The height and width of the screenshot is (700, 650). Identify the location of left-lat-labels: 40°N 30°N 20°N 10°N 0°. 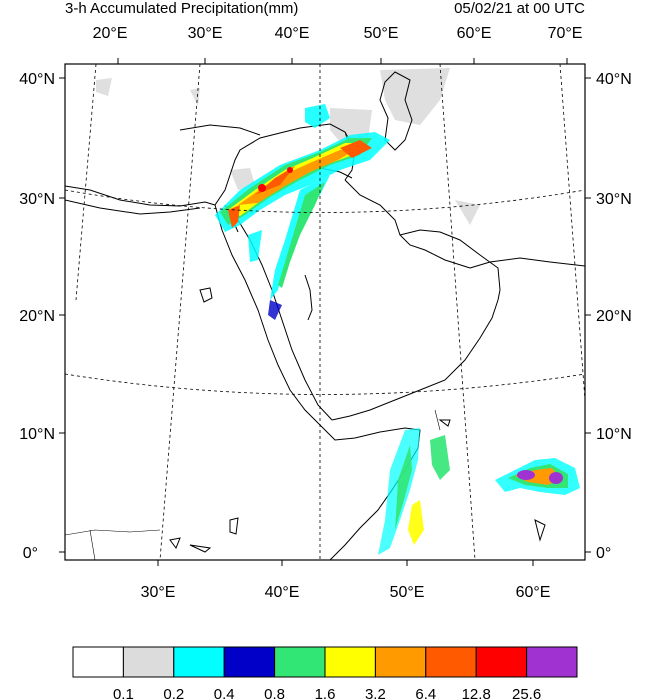
(37, 316).